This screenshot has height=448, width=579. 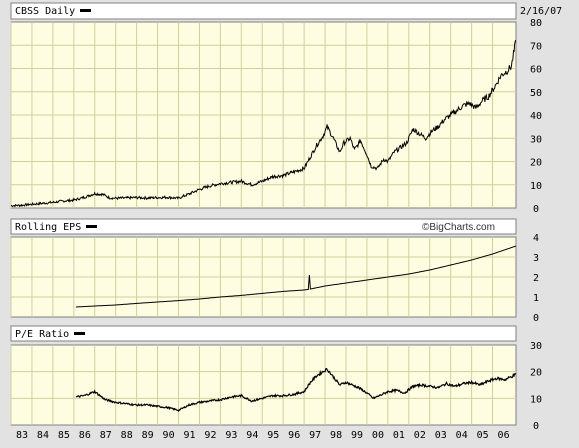 I want to click on price-y-tick-label: 0, so click(x=536, y=209).